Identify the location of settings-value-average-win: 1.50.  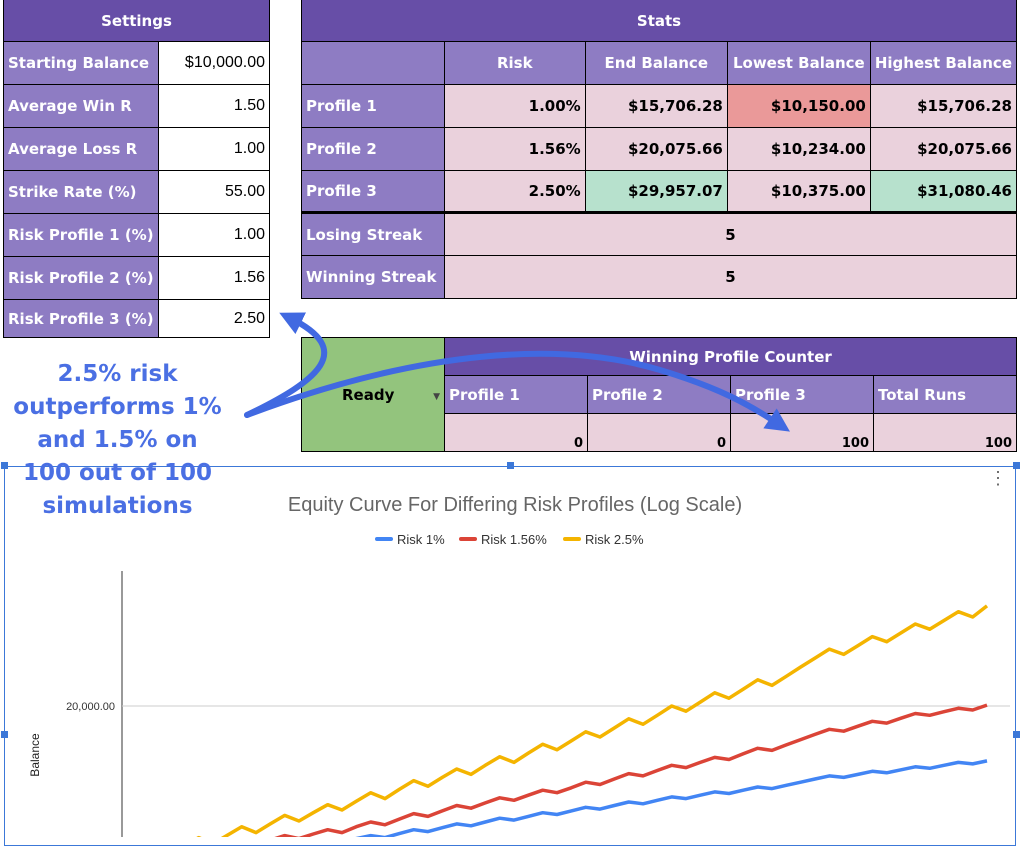
(214, 106).